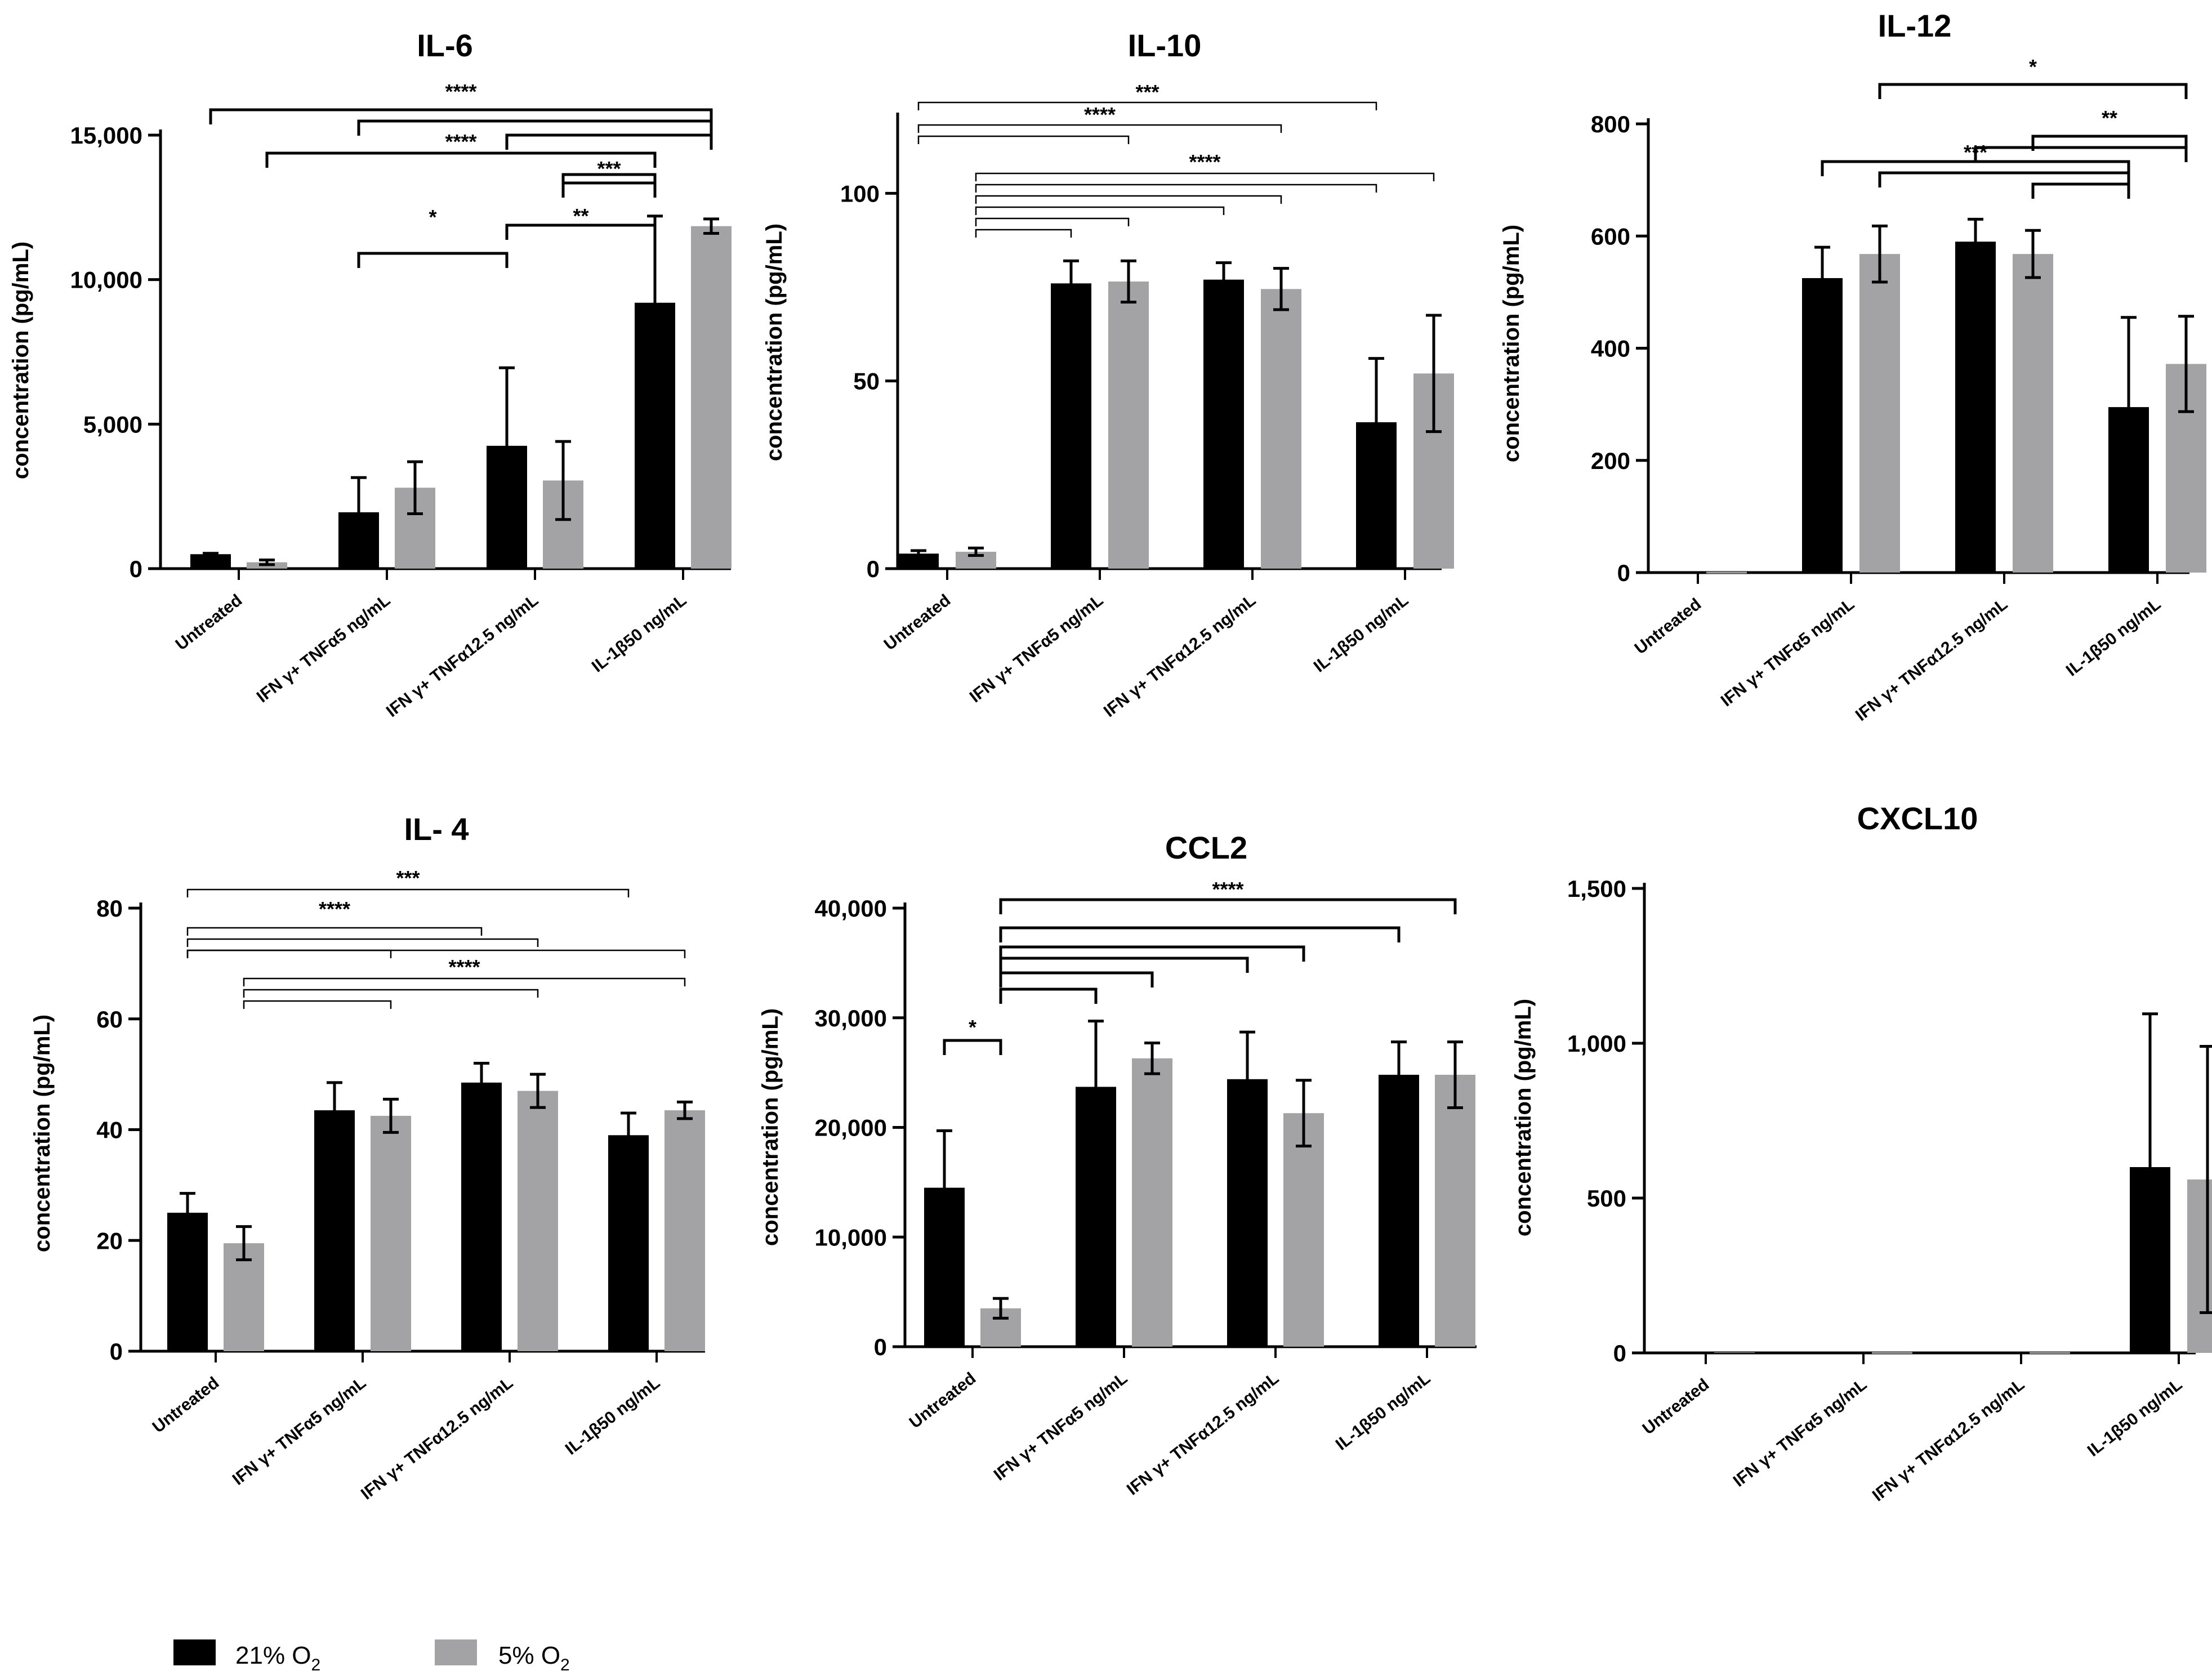 This screenshot has height=1680, width=2212. I want to click on y-tick-label: 500, so click(1606, 1198).